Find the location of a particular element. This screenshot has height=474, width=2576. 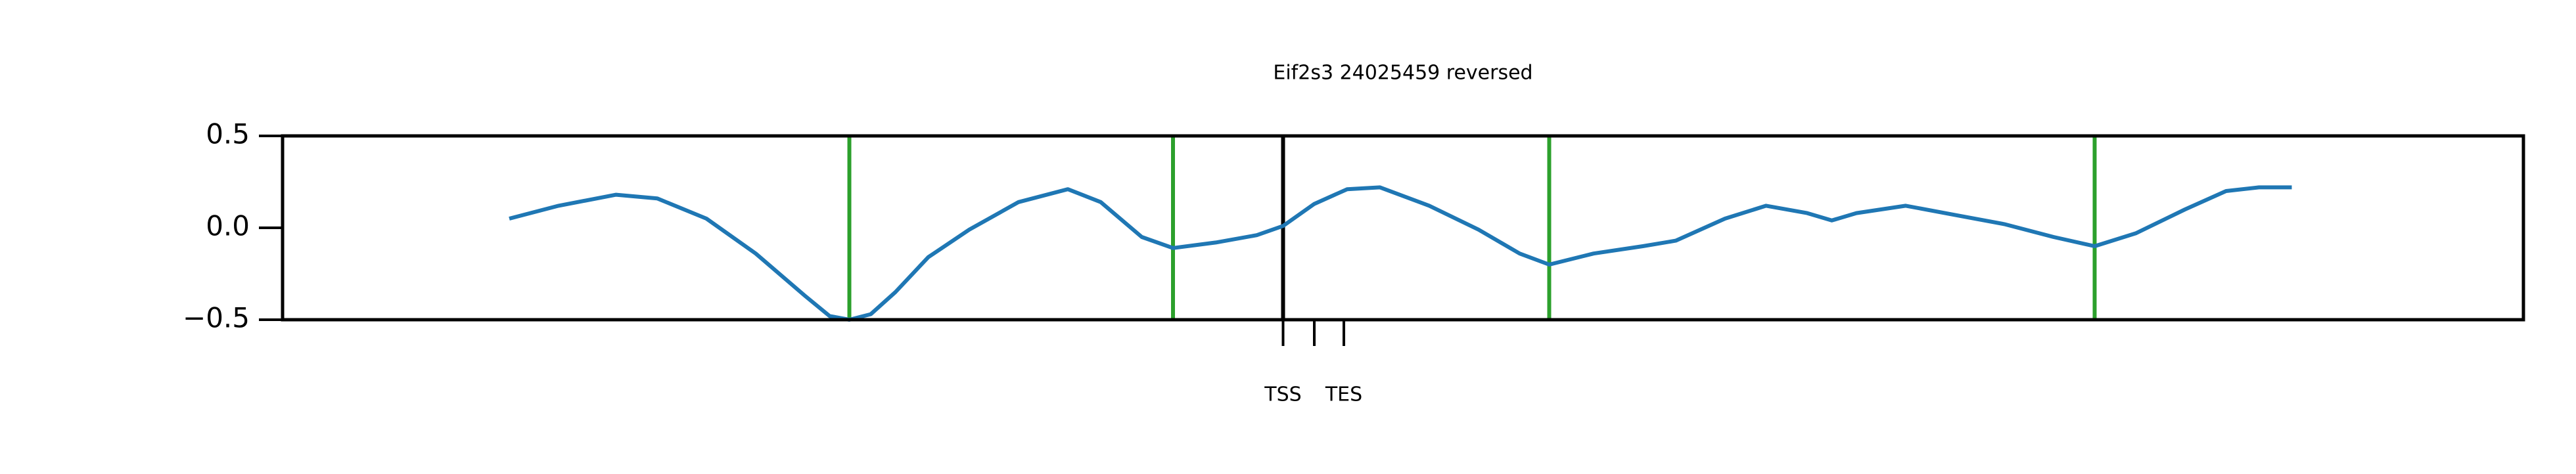

x-tick-label: TES is located at coordinates (1343, 394).